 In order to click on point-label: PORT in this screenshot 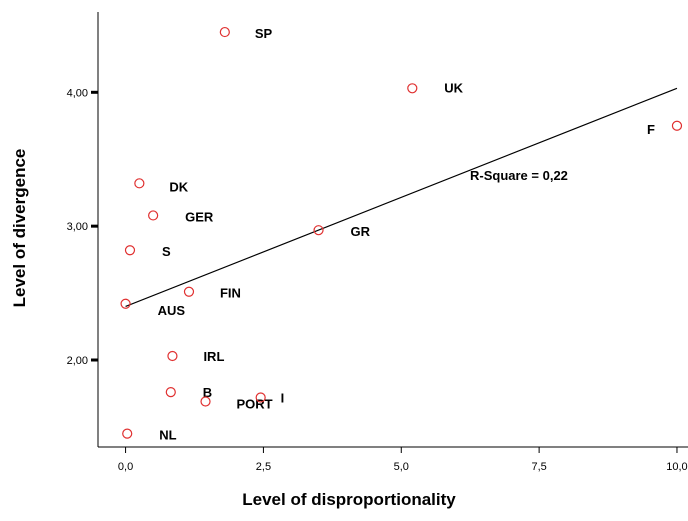, I will do `click(255, 403)`.